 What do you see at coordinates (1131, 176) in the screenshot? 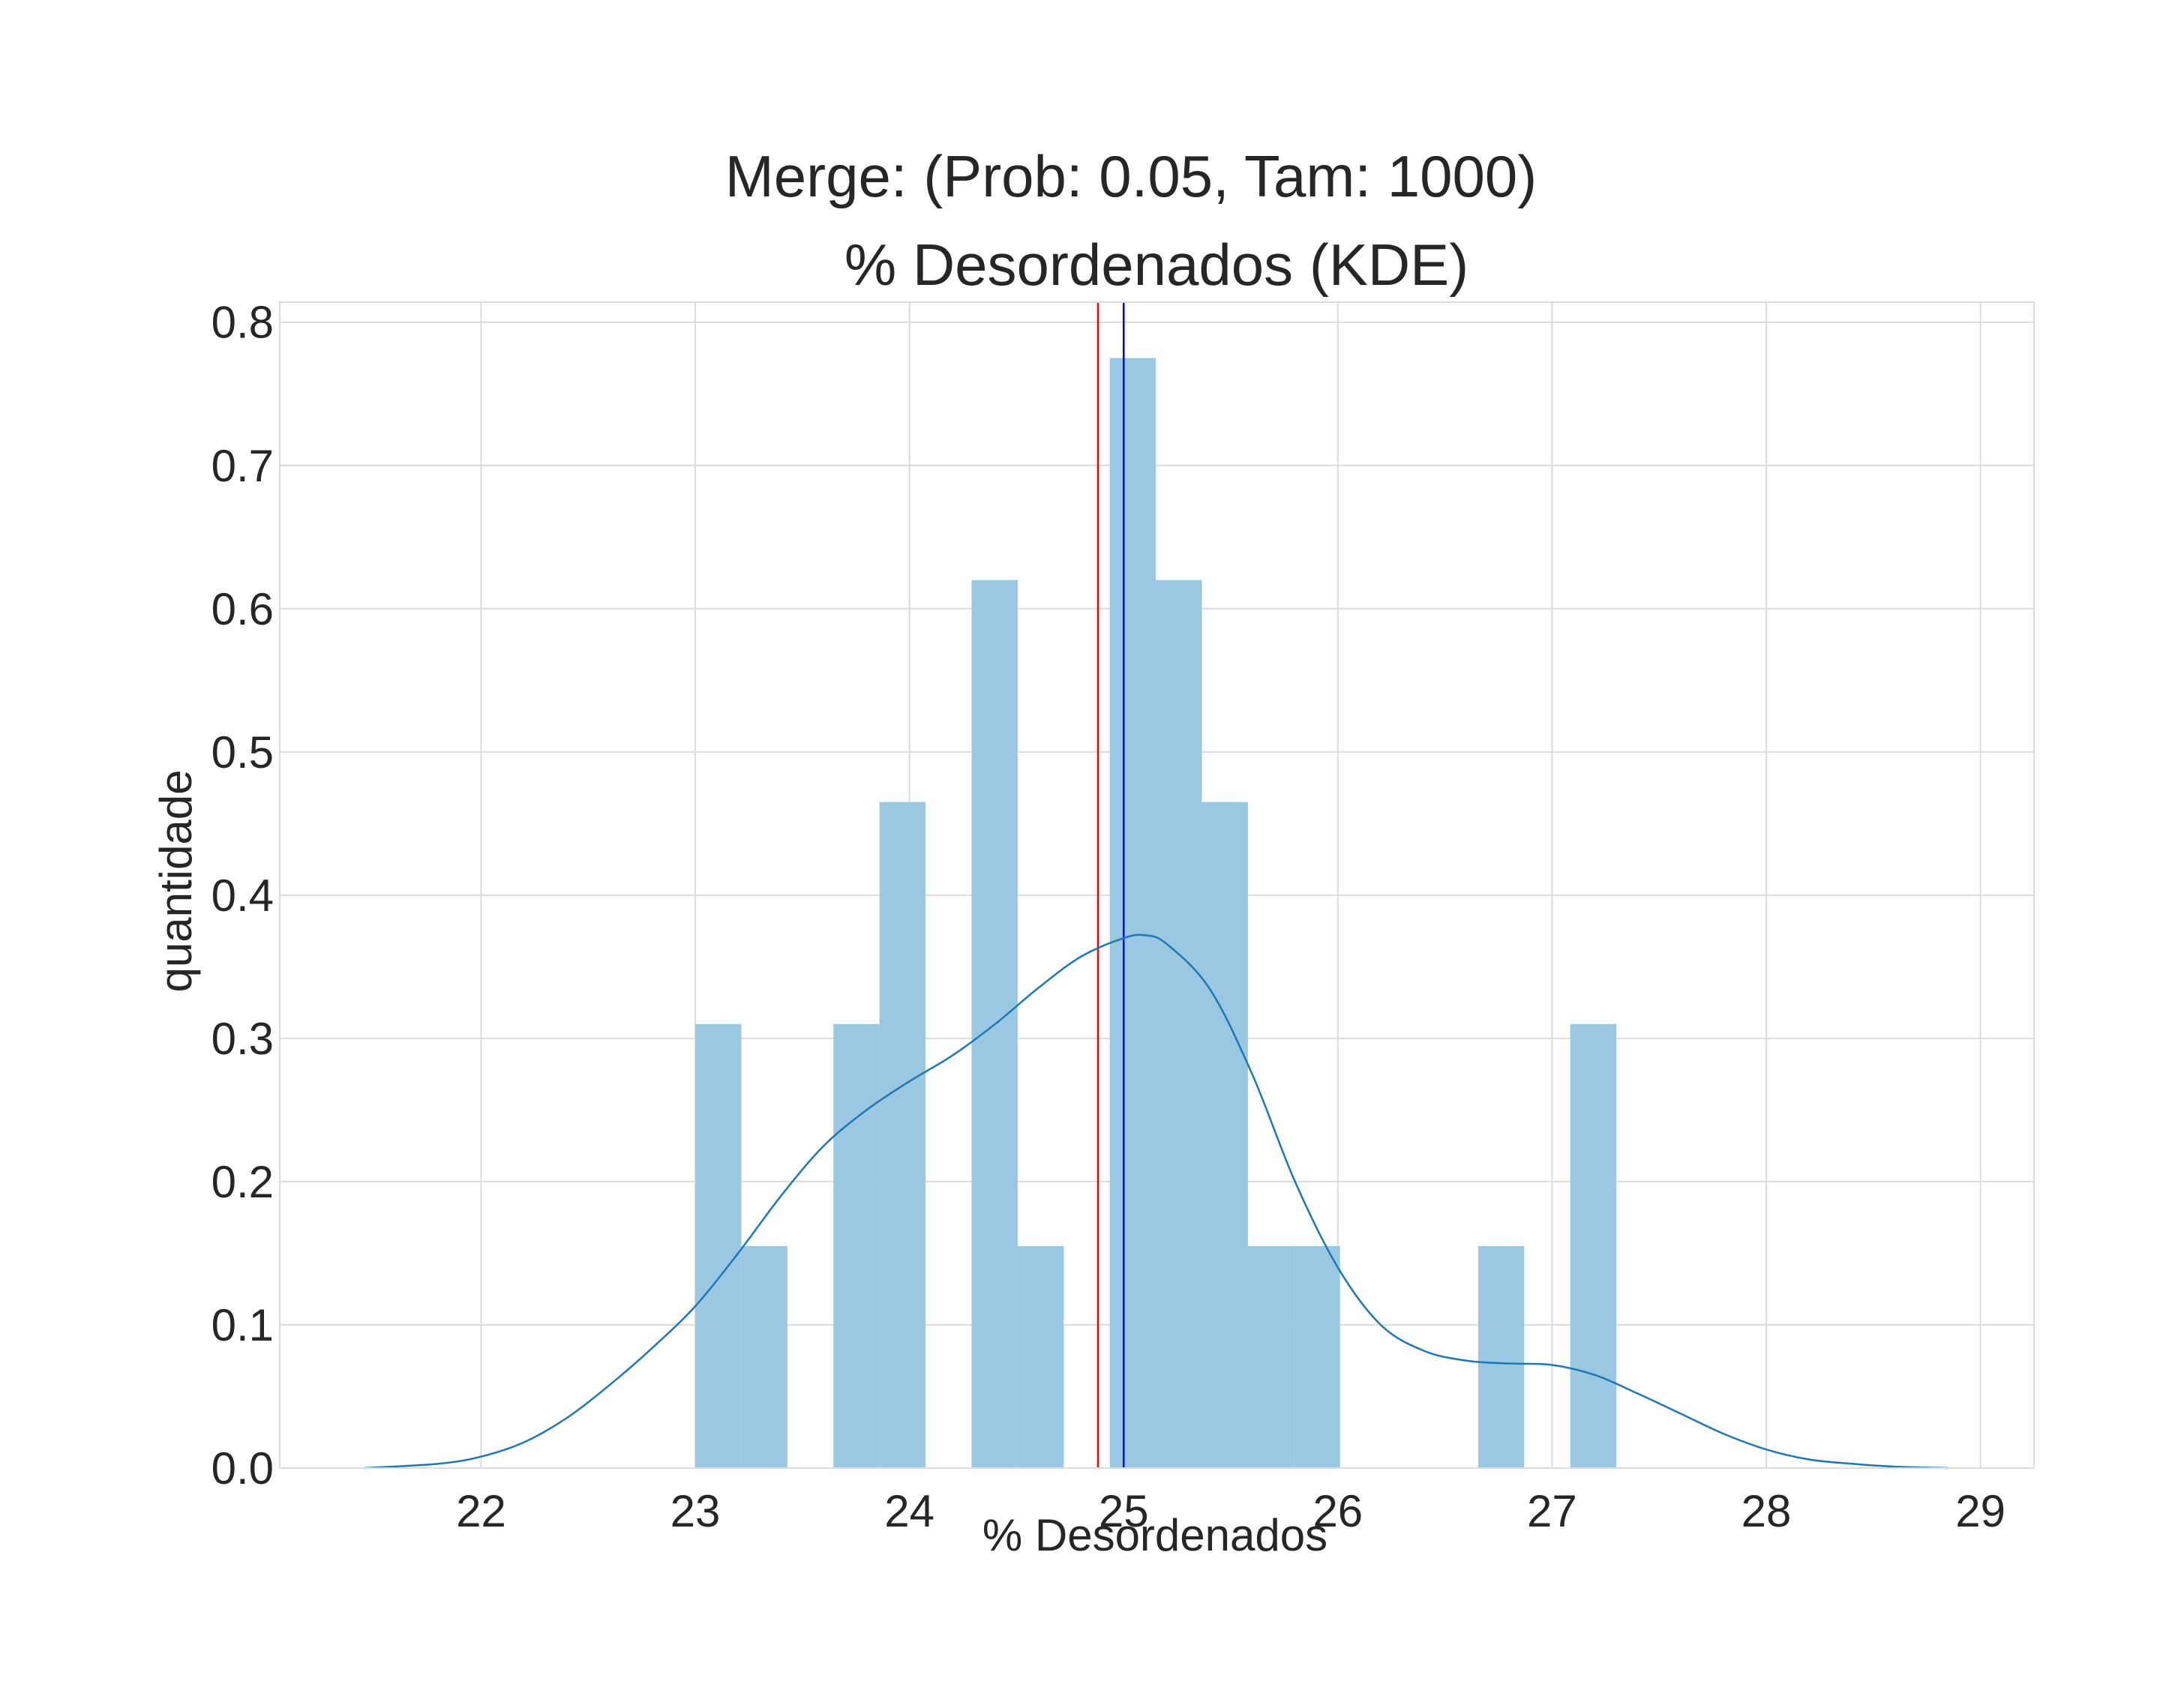
I see `chart-title: Merge: (Prob: 0.05, Tam: 1000)` at bounding box center [1131, 176].